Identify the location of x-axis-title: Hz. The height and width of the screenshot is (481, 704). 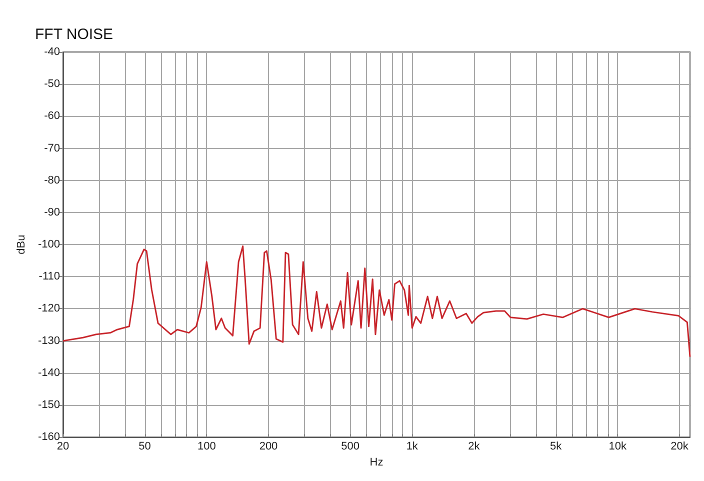
(377, 462).